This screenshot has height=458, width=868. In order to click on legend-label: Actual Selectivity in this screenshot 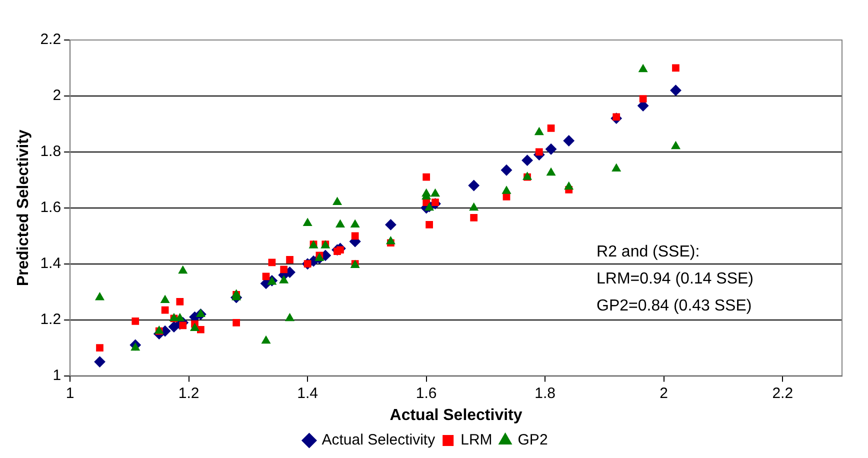, I will do `click(379, 440)`.